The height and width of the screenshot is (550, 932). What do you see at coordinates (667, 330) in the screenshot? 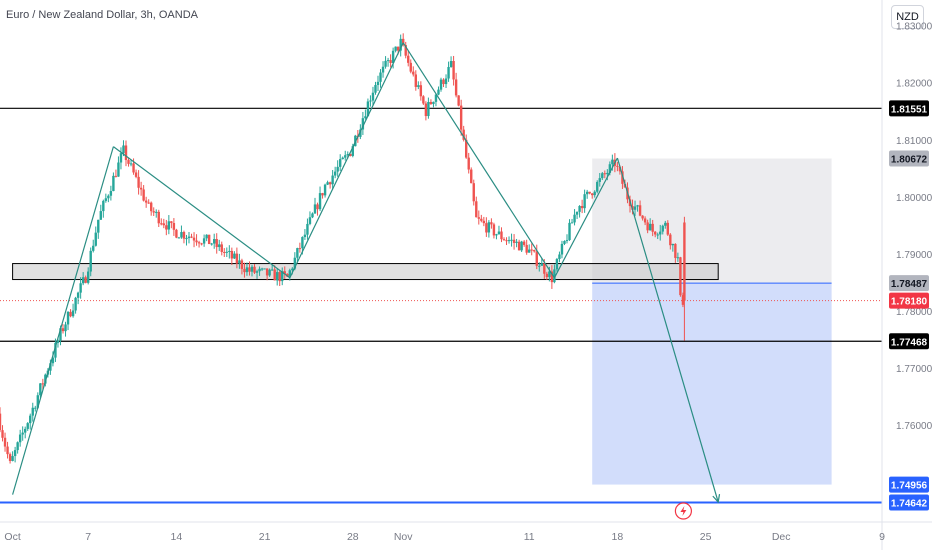
I see `projection-arrow-line` at bounding box center [667, 330].